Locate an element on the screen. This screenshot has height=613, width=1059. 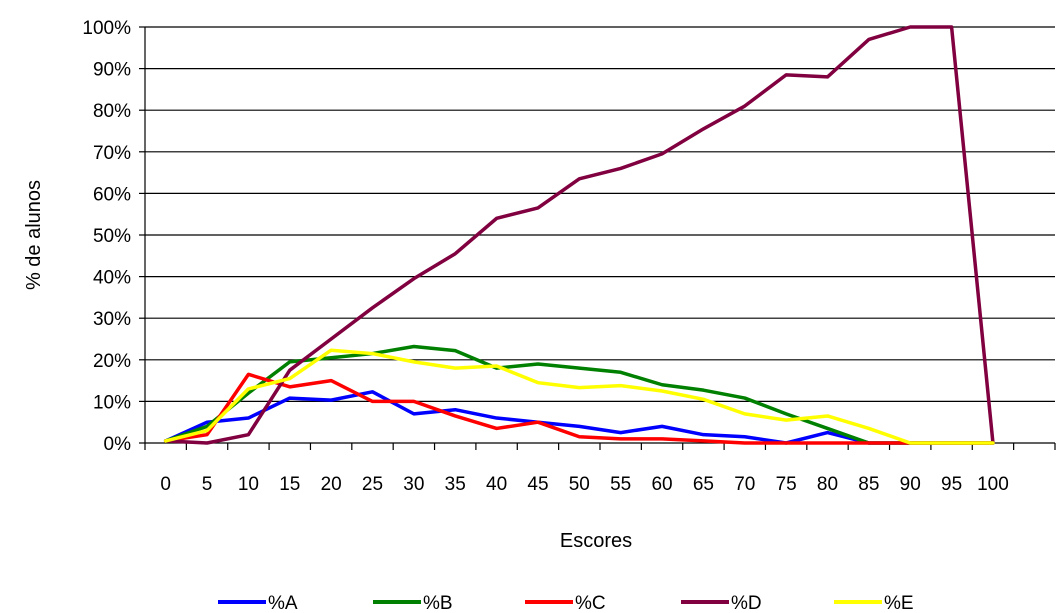
x-tick-label: 80 is located at coordinates (827, 484).